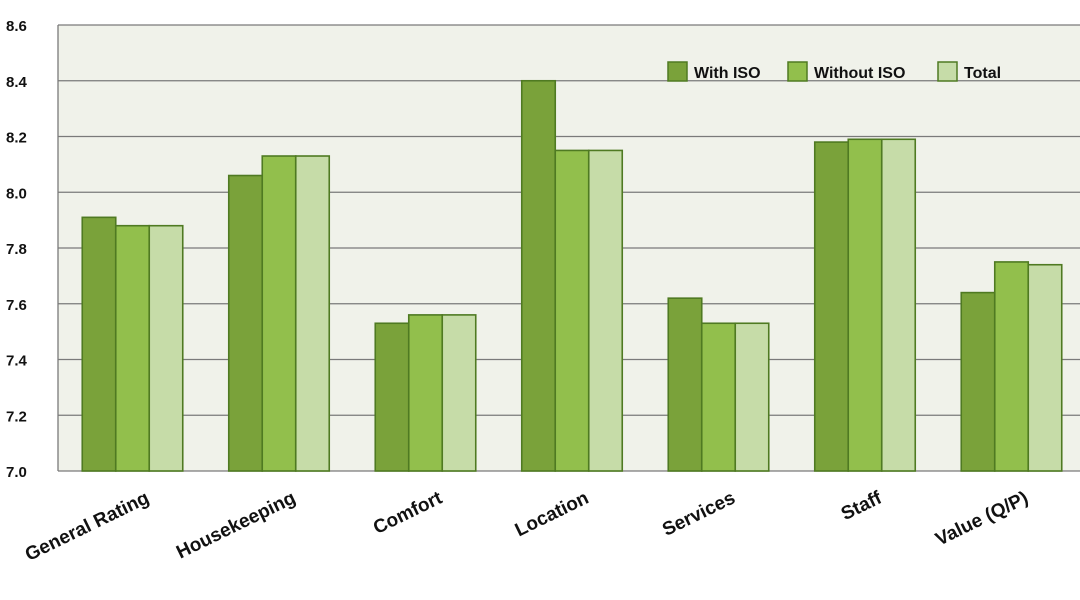 Image resolution: width=1080 pixels, height=600 pixels. I want to click on y-tick-label: 7.4, so click(17, 361).